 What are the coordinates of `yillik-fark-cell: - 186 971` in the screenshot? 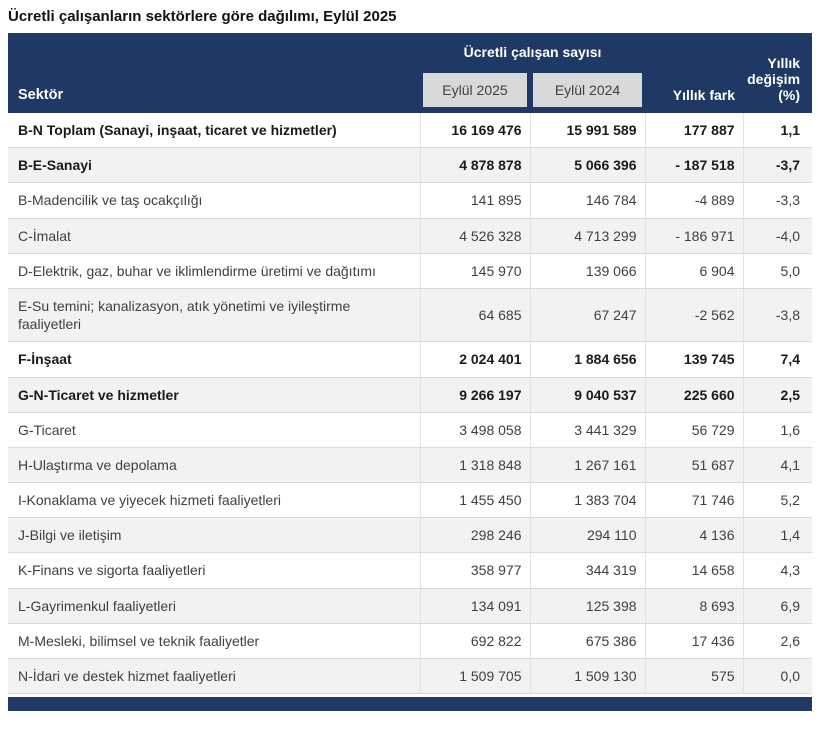 It's located at (694, 236).